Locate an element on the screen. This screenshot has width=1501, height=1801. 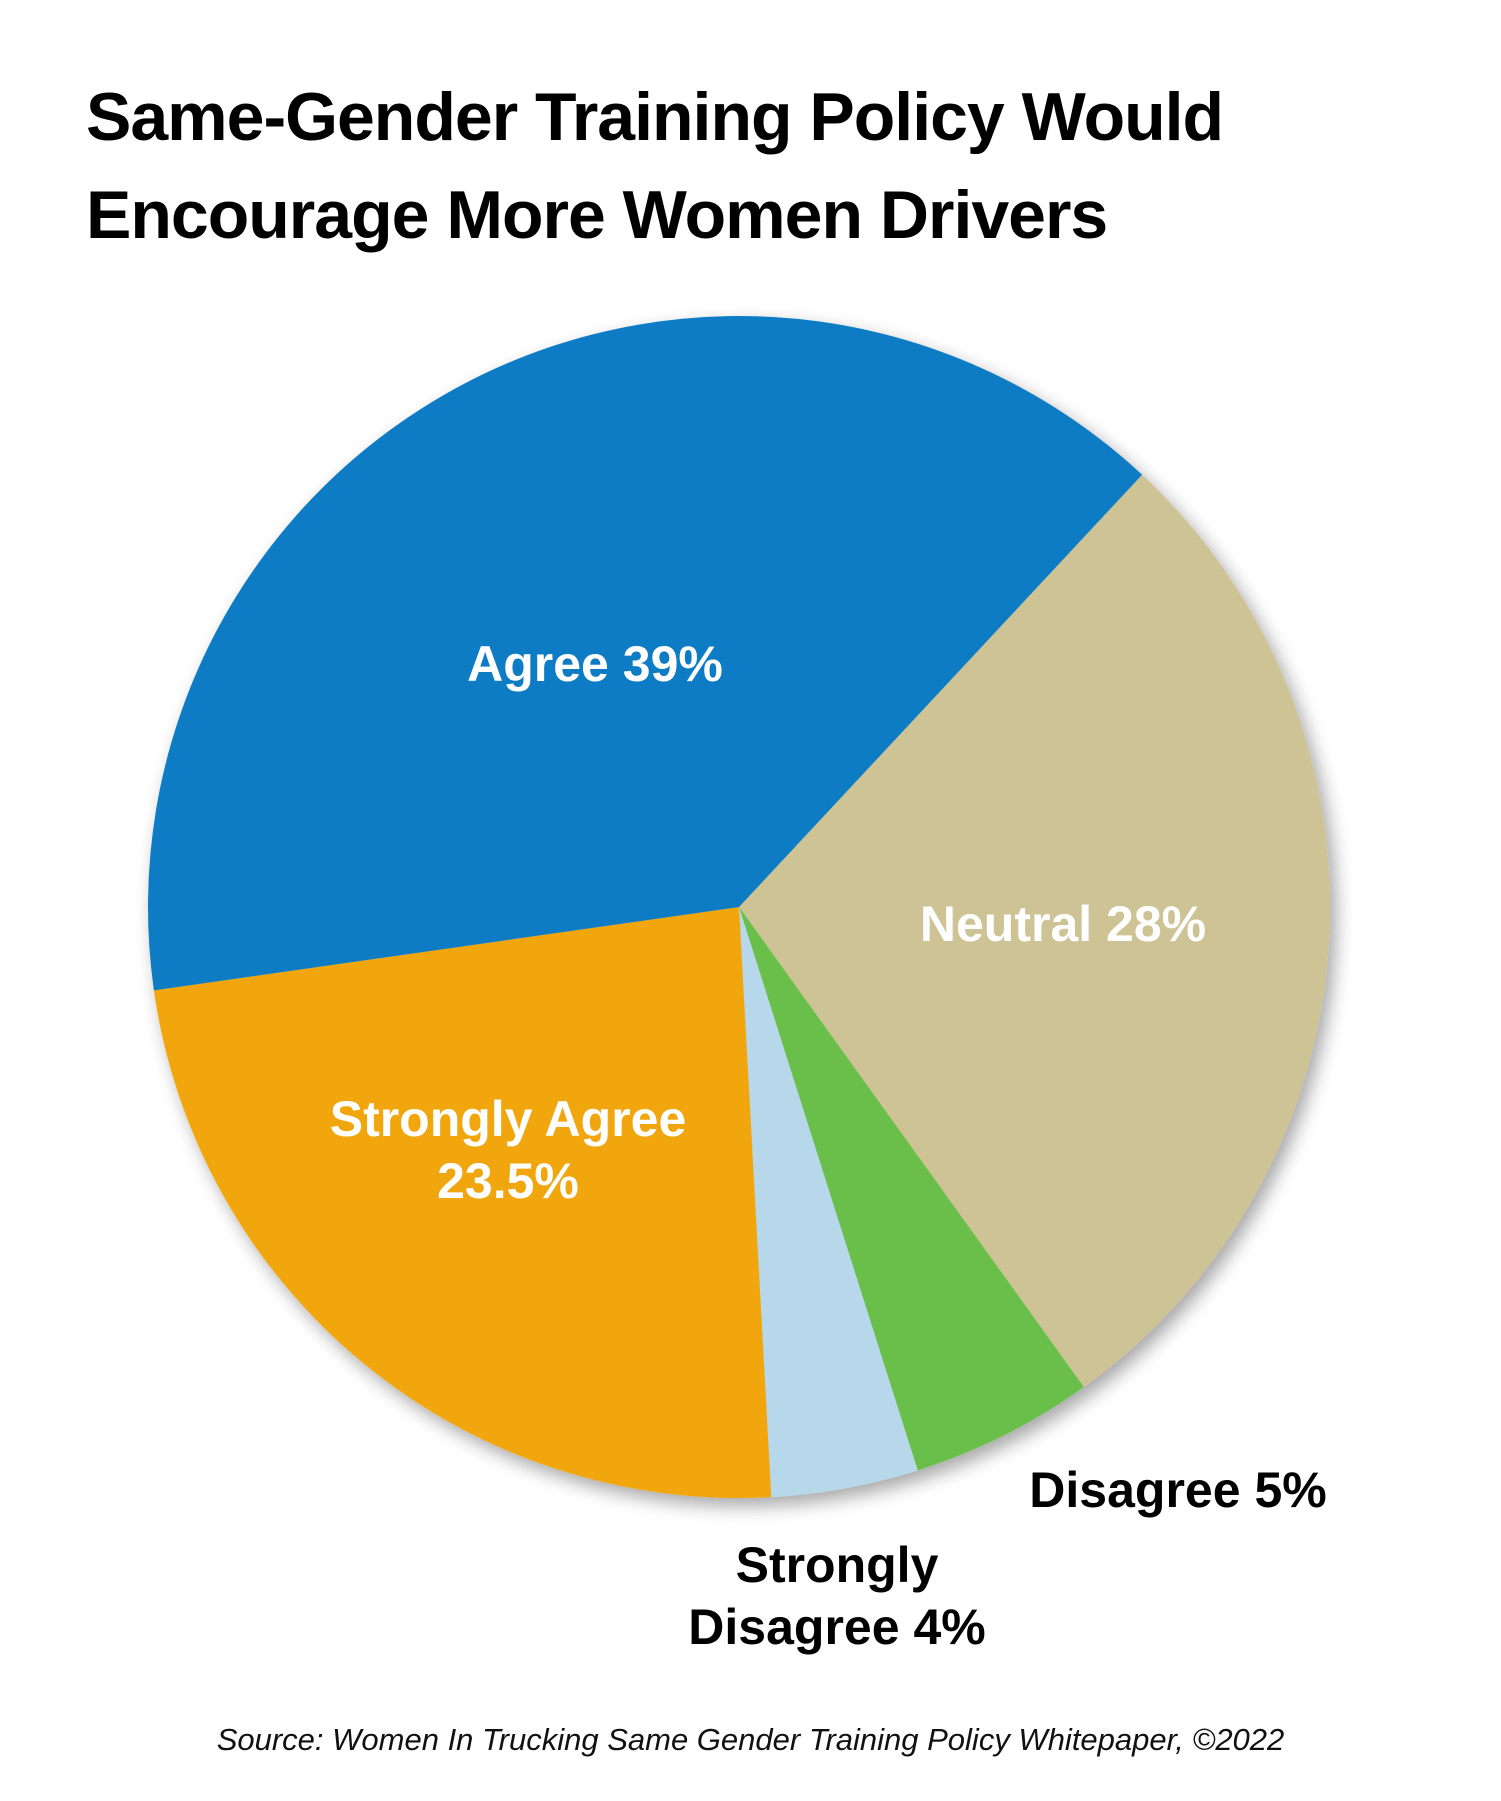
value-label: 5% is located at coordinates (1290, 1490).